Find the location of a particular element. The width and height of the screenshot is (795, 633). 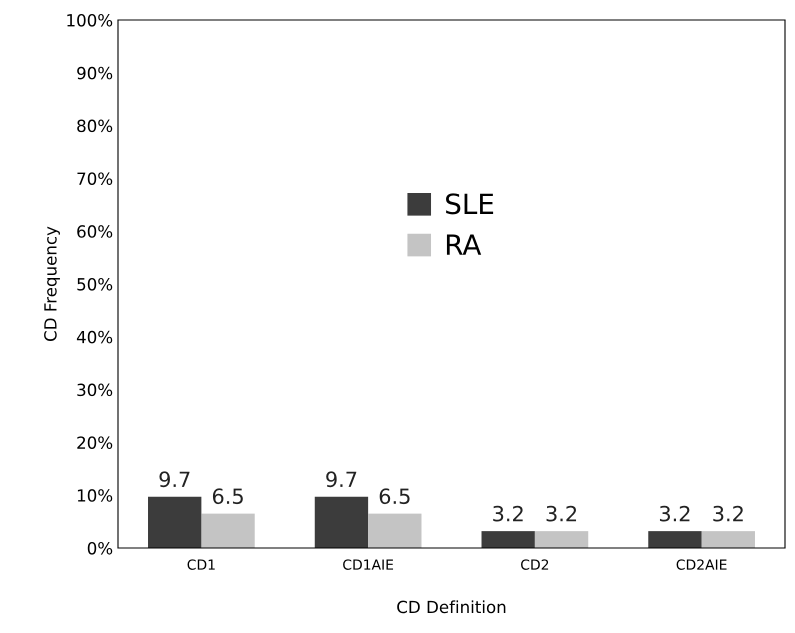

y-tick-label: 60% is located at coordinates (94, 231).